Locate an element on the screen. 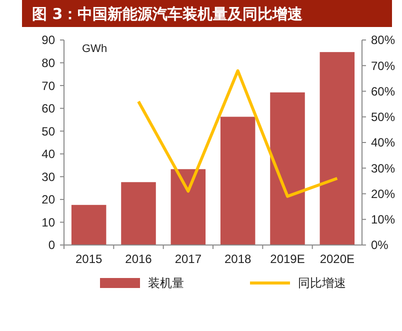  y2-tick-label: 80% is located at coordinates (383, 40).